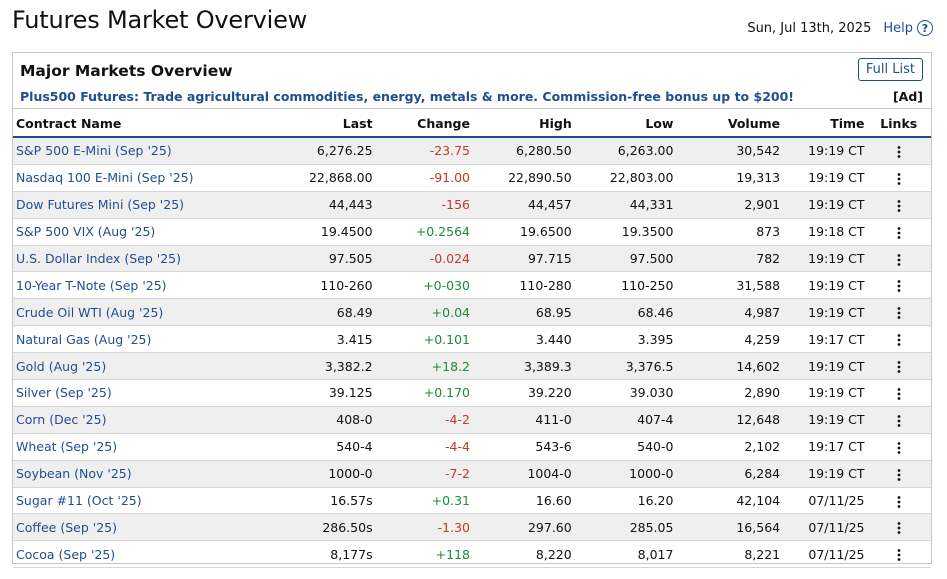 This screenshot has height=579, width=947. What do you see at coordinates (61, 420) in the screenshot?
I see `contract-link: Corn (Dec '25)` at bounding box center [61, 420].